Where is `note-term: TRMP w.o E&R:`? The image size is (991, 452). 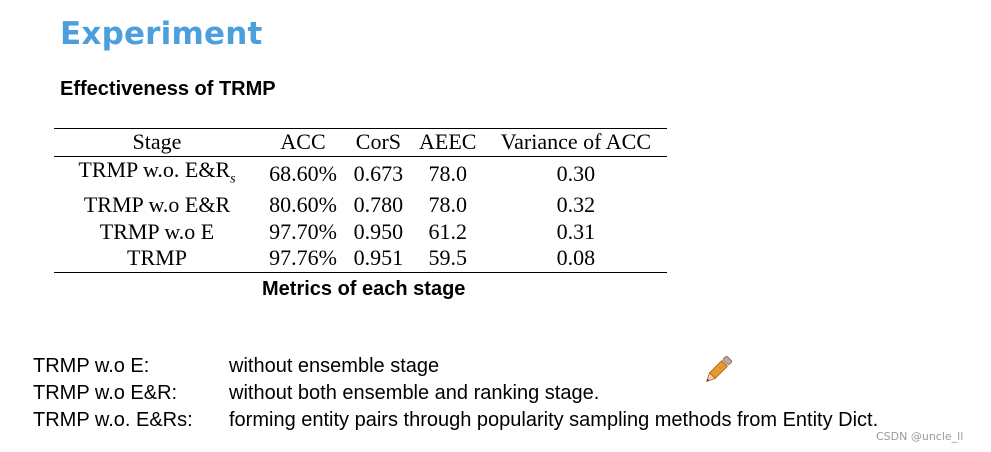
note-term: TRMP w.o E&R: is located at coordinates (105, 393).